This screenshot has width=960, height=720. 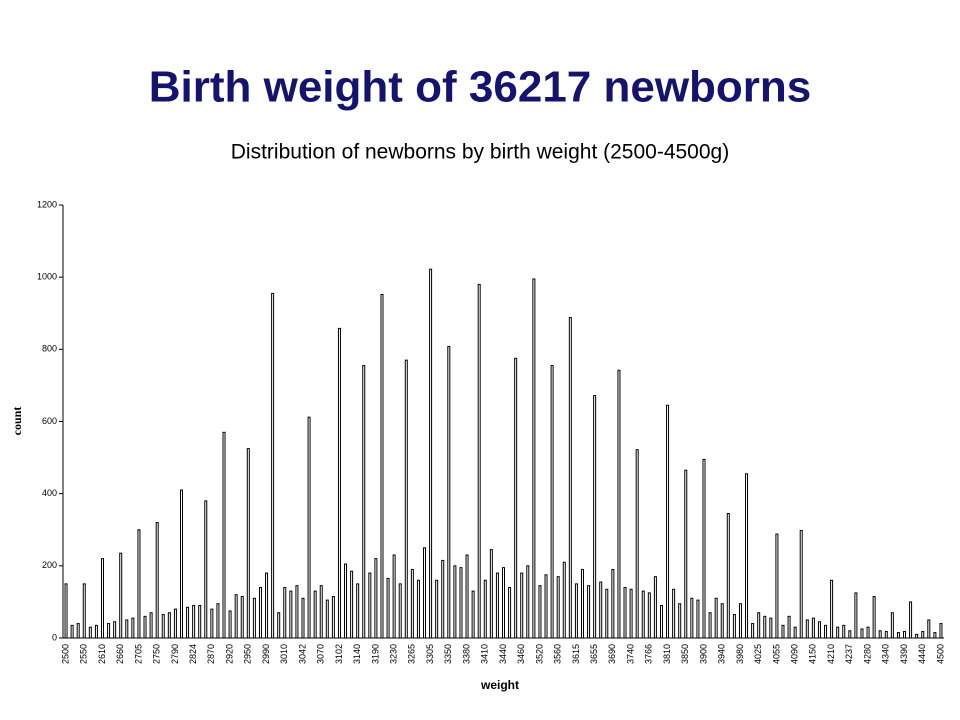 What do you see at coordinates (193, 654) in the screenshot?
I see `x-tick-label: 2824` at bounding box center [193, 654].